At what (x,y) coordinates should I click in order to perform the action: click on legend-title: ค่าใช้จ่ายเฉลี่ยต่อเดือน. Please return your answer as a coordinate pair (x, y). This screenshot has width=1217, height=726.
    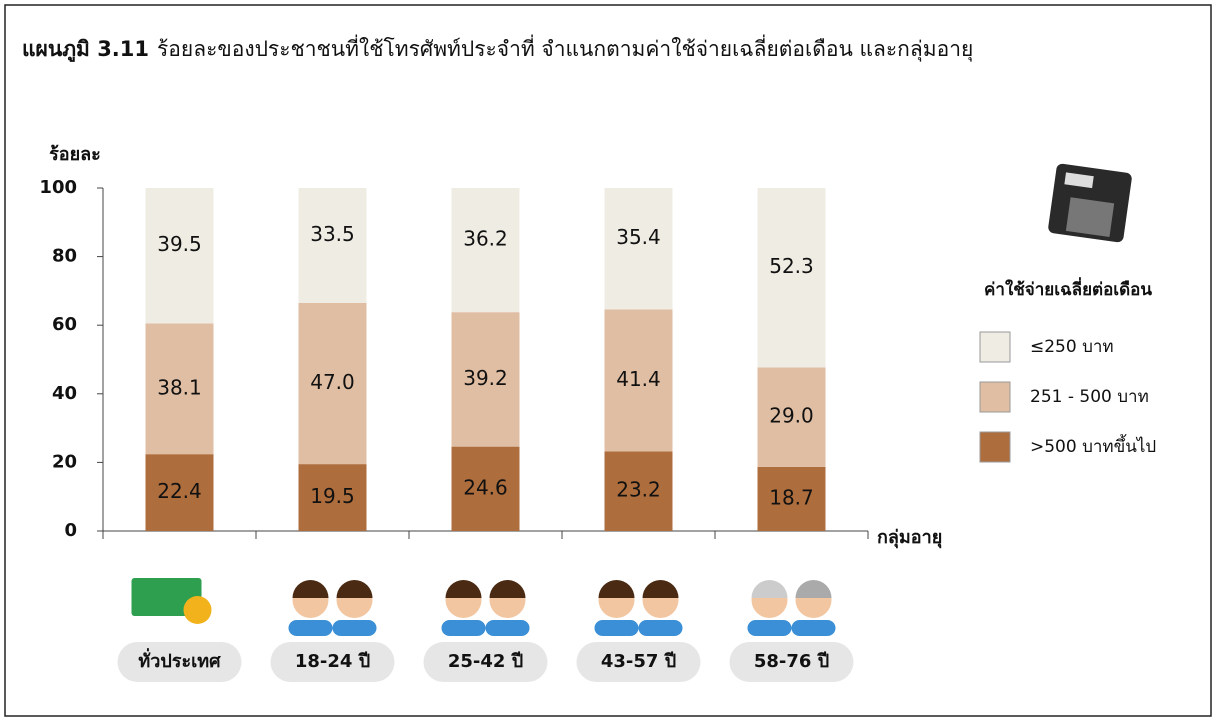
    Looking at the image, I should click on (1068, 288).